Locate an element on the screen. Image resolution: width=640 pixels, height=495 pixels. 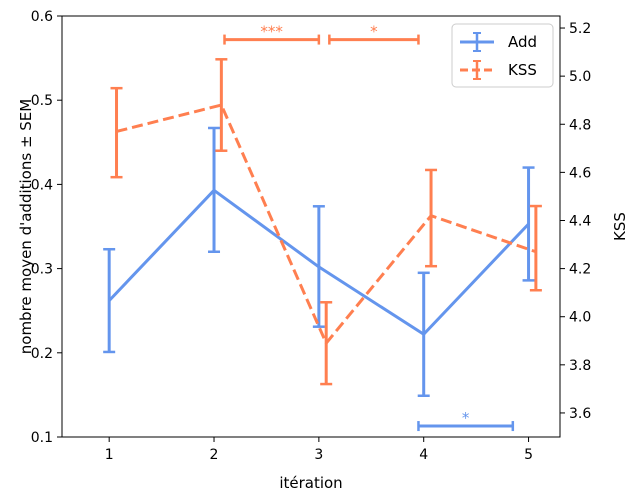
significance-bracket: *** is located at coordinates (272, 34).